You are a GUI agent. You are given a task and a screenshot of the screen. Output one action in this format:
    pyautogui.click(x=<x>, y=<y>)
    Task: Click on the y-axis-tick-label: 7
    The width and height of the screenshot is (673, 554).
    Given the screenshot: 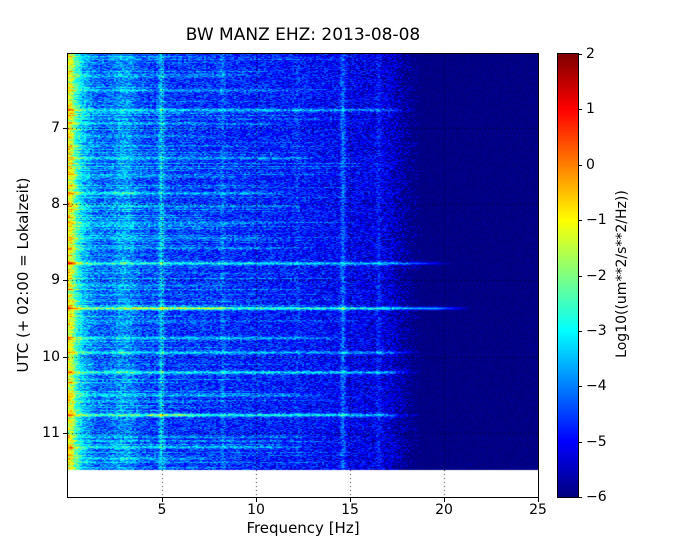 What is the action you would take?
    pyautogui.click(x=55, y=127)
    